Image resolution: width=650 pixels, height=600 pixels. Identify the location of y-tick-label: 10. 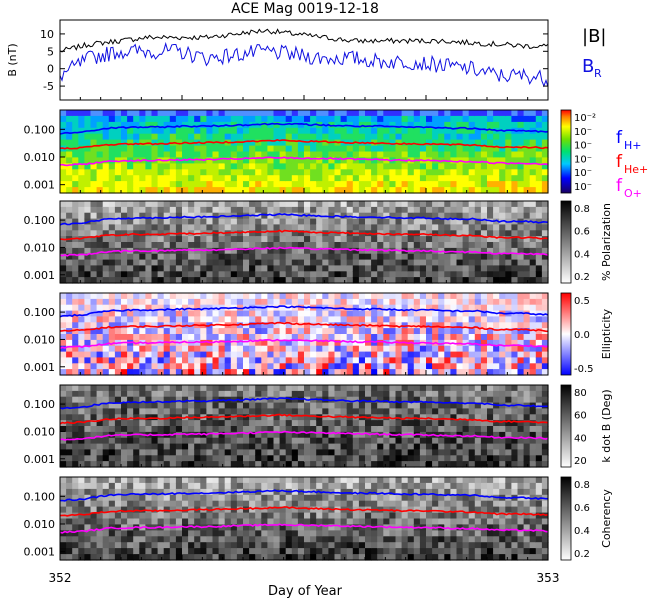
(47, 34).